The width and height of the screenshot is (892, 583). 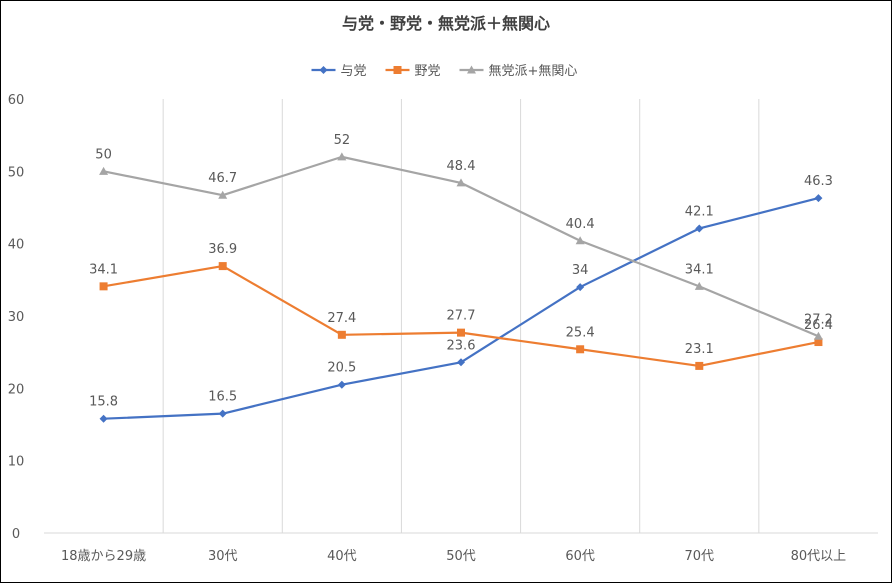 What do you see at coordinates (222, 249) in the screenshot?
I see `data-label: 36.9` at bounding box center [222, 249].